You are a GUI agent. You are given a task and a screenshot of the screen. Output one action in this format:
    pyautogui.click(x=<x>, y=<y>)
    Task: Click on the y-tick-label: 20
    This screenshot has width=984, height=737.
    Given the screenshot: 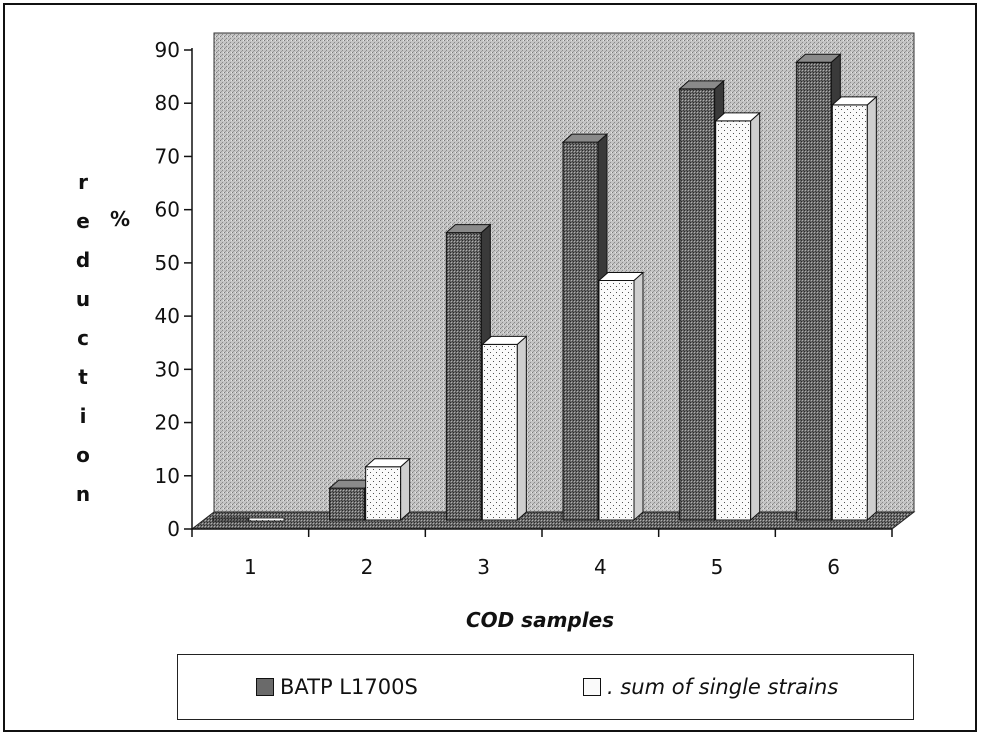 What is the action you would take?
    pyautogui.click(x=167, y=423)
    